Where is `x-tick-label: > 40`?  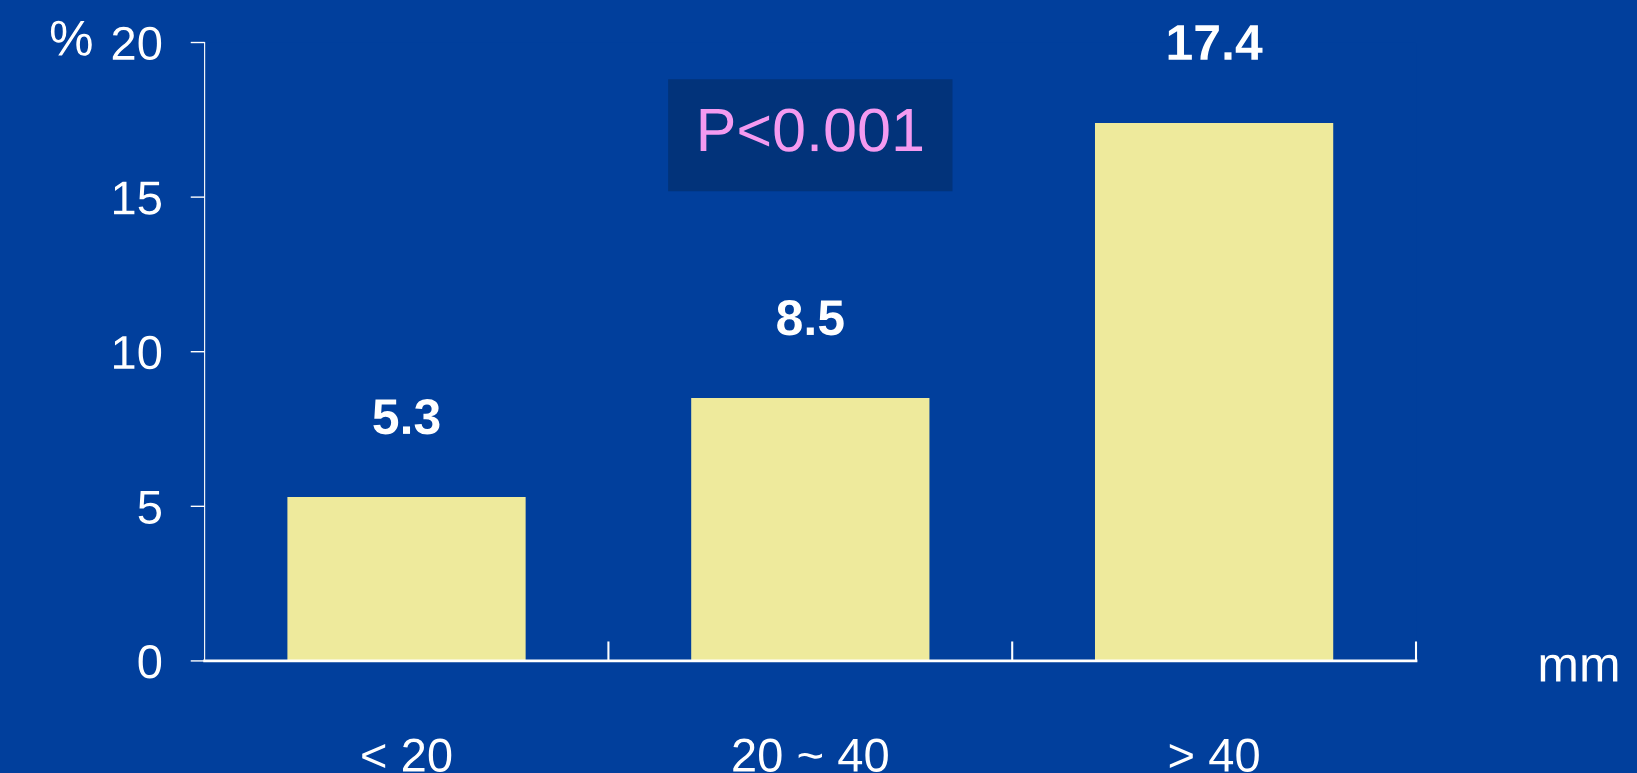
x-tick-label: > 40 is located at coordinates (1214, 755).